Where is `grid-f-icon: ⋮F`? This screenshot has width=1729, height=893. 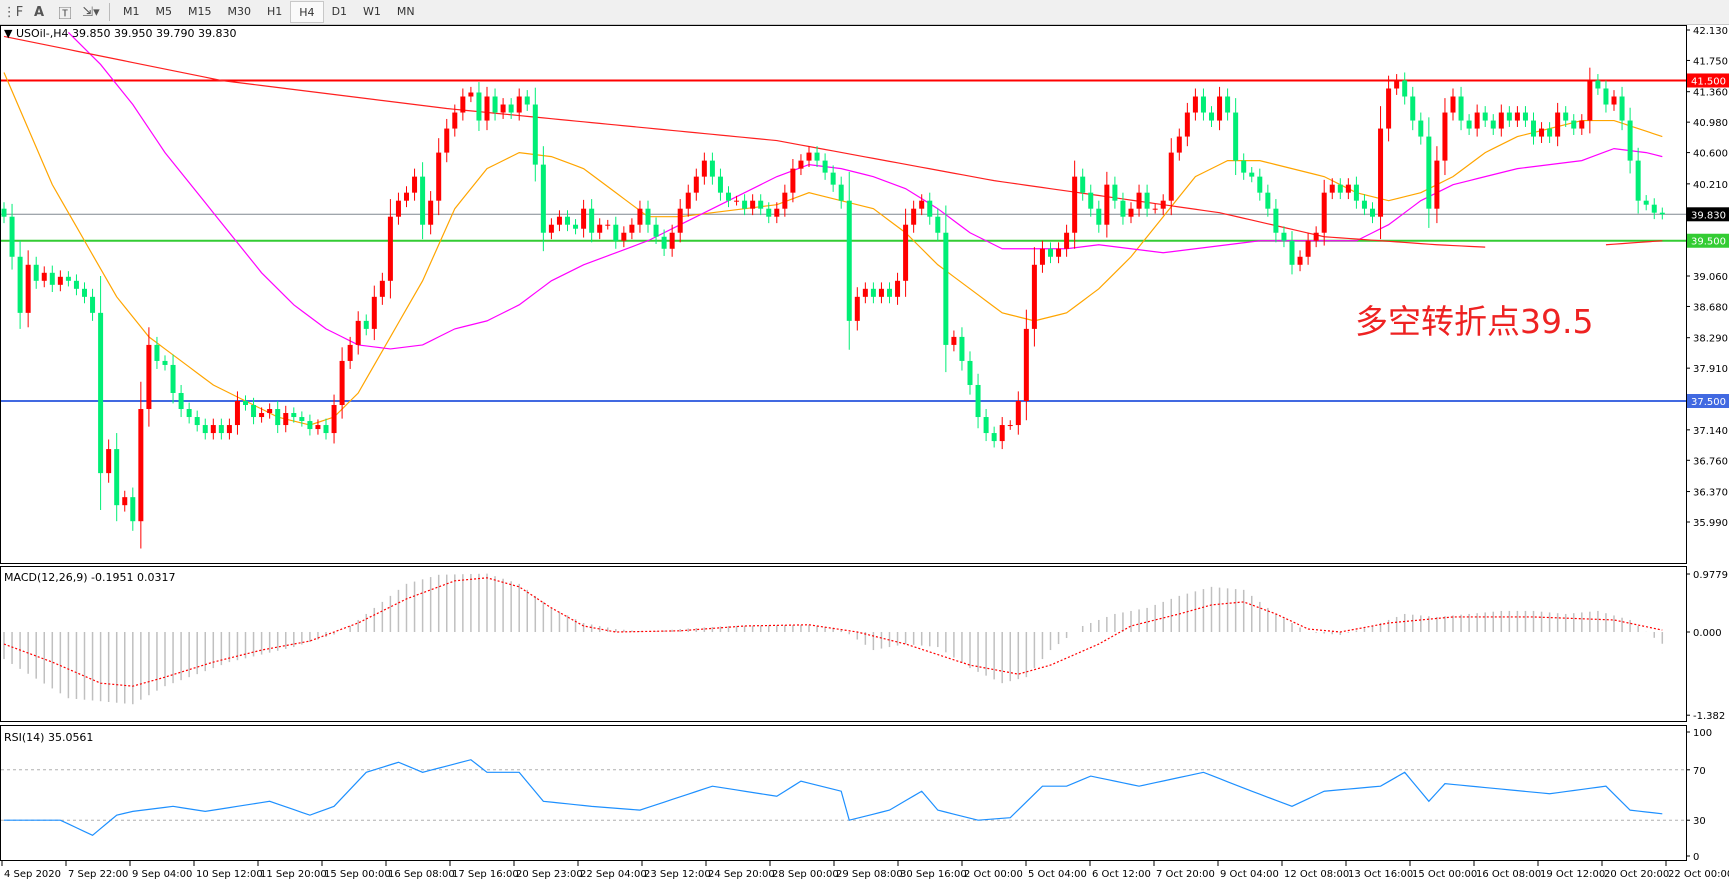 grid-f-icon: ⋮F is located at coordinates (13, 12).